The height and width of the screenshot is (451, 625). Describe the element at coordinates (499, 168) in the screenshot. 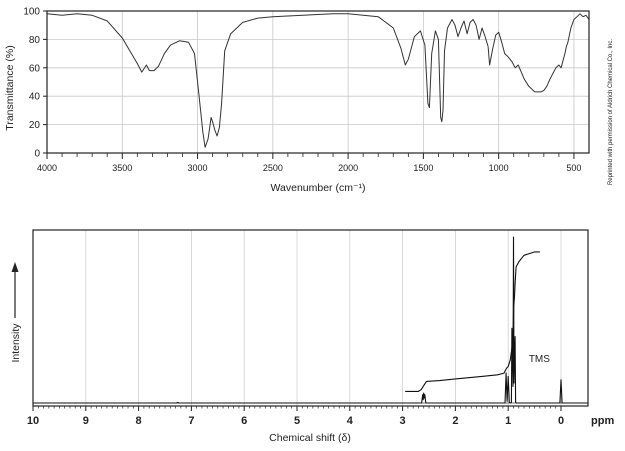

I see `ir-x-tick-label: 1000` at that location.